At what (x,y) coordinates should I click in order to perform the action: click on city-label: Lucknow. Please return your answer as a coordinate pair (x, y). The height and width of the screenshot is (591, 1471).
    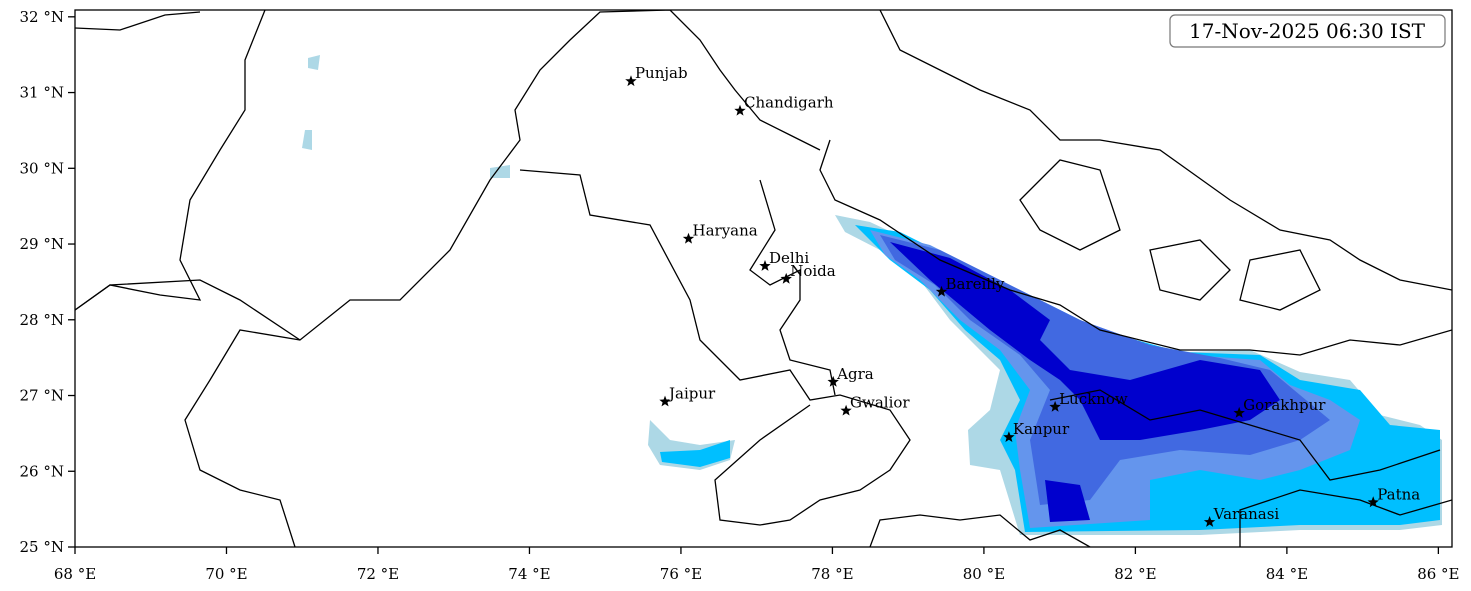
    Looking at the image, I should click on (1093, 399).